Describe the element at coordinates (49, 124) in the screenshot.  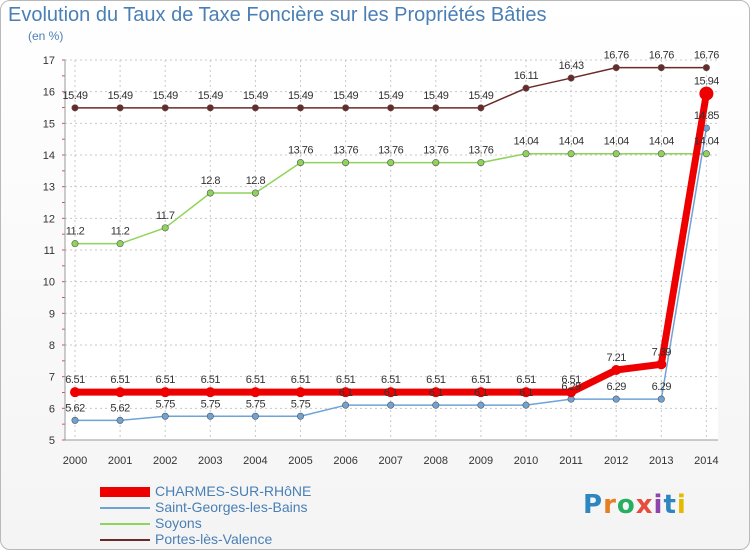
I see `y-tick-label: 15` at that location.